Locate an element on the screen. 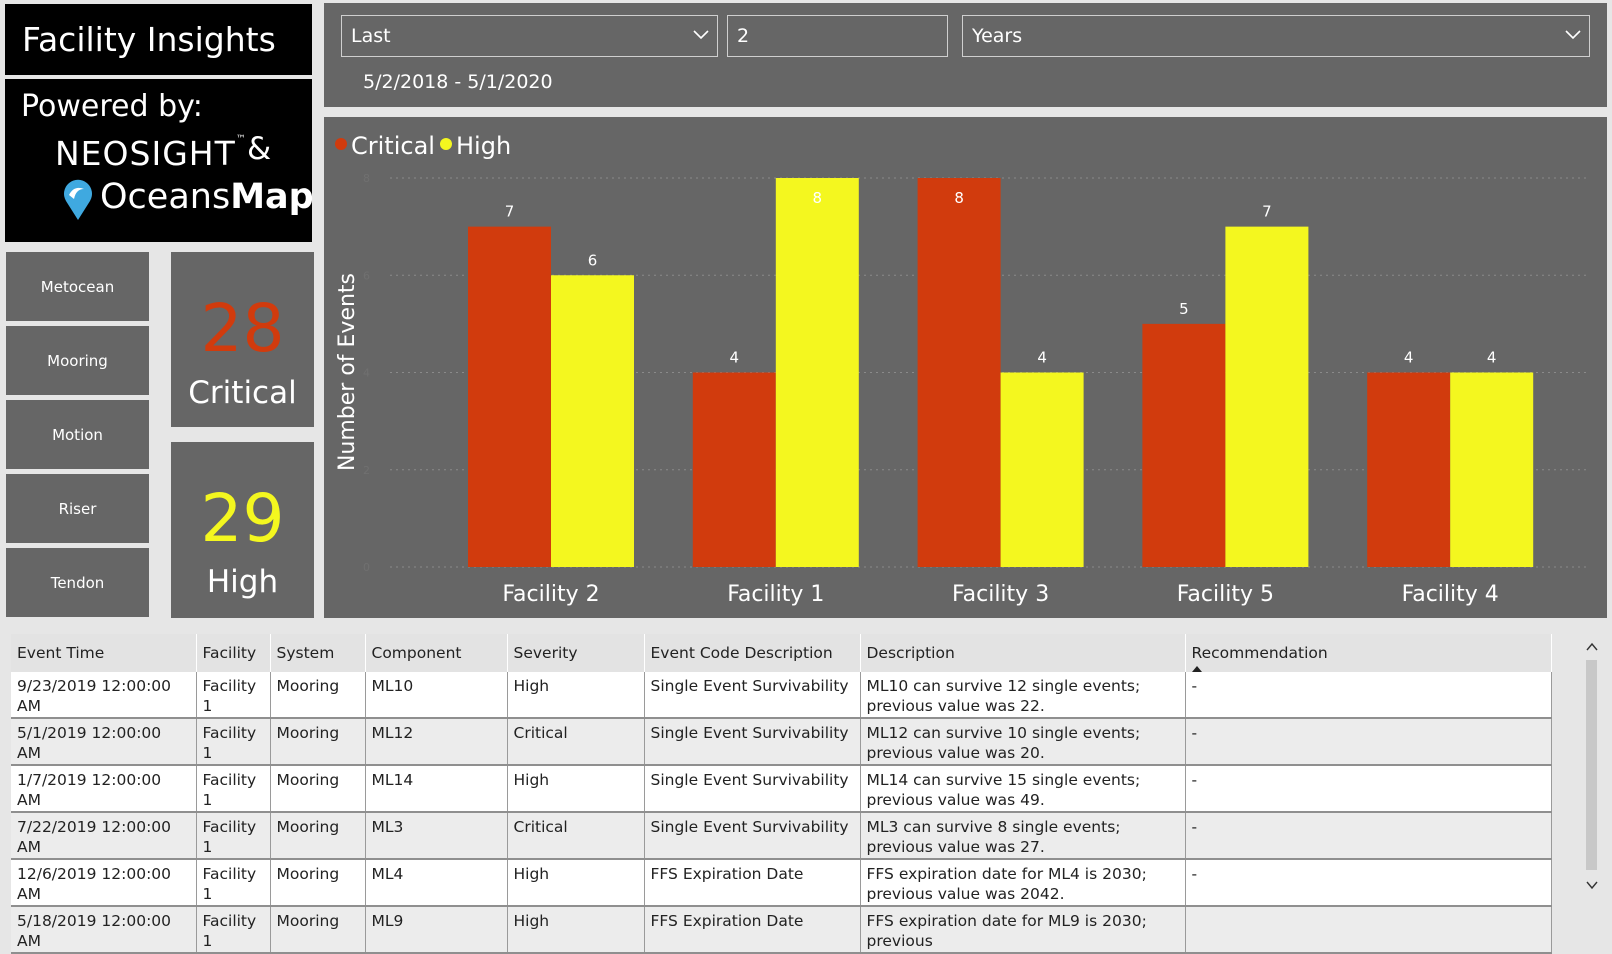  map-text: Map is located at coordinates (272, 197).